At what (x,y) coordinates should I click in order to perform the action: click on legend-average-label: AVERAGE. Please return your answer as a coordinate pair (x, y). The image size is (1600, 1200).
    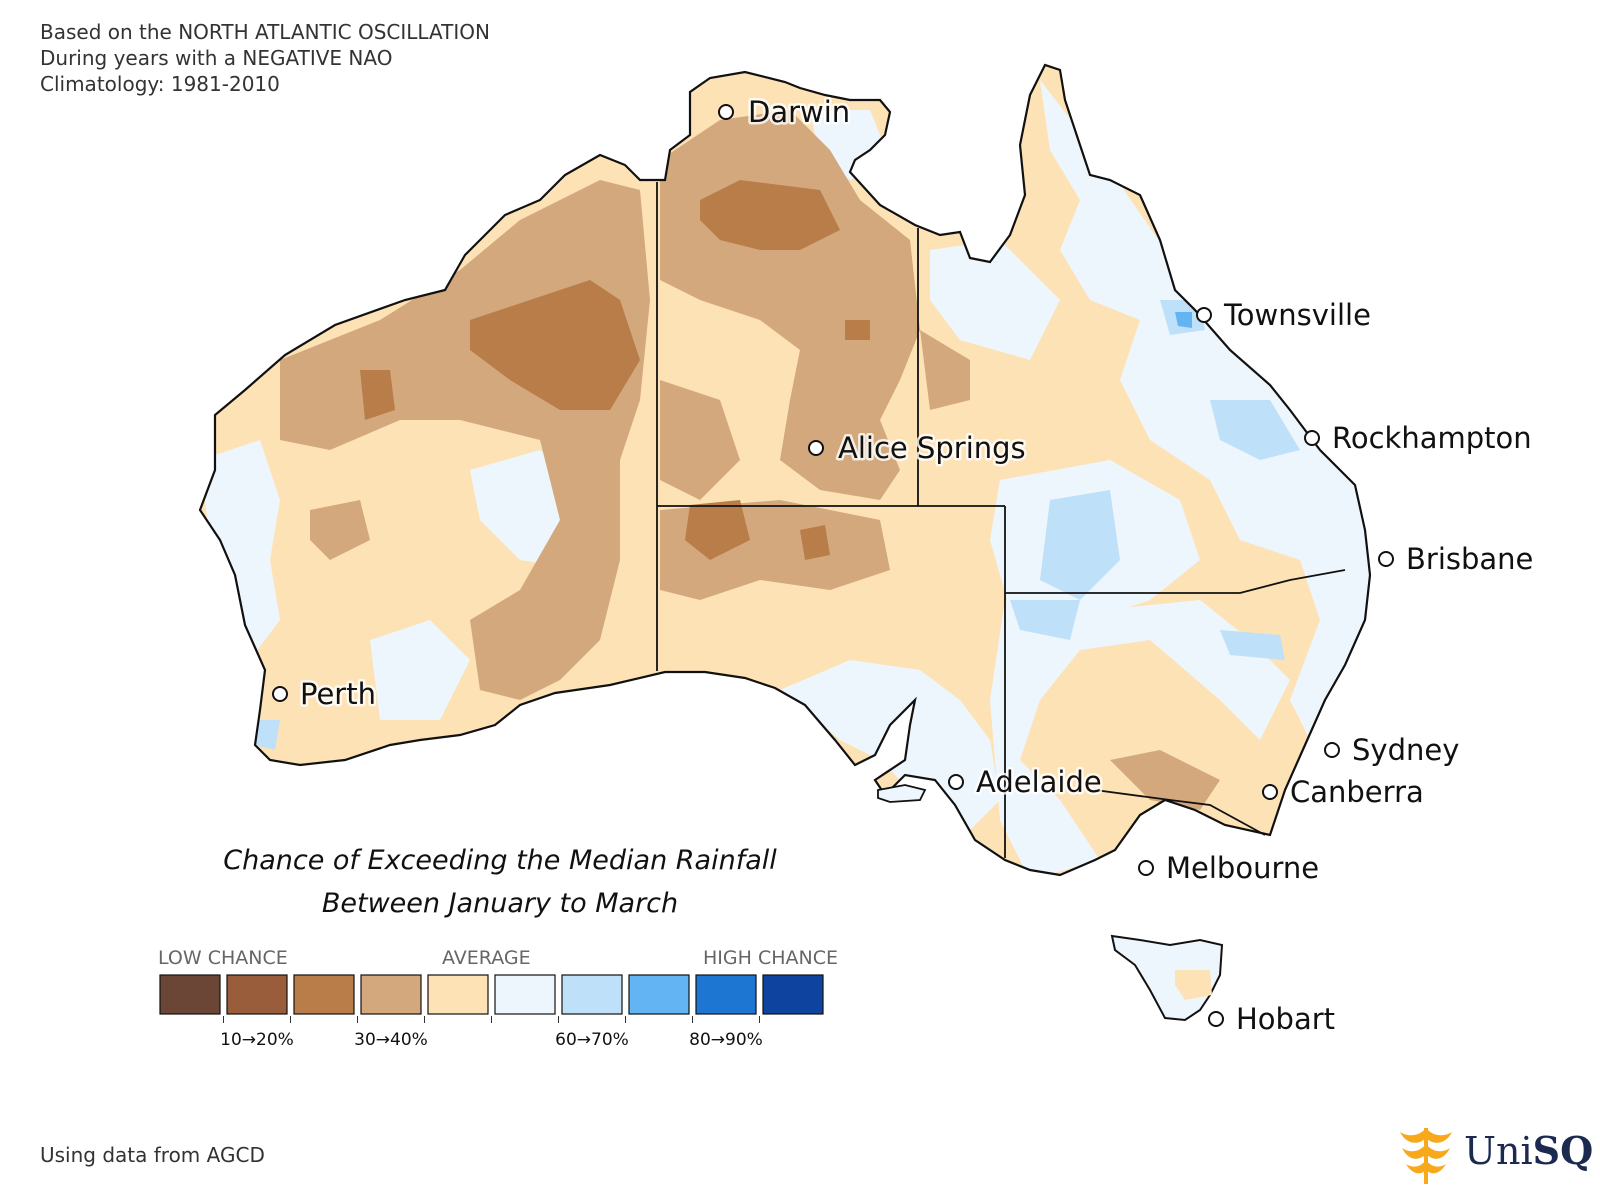
    Looking at the image, I should click on (486, 958).